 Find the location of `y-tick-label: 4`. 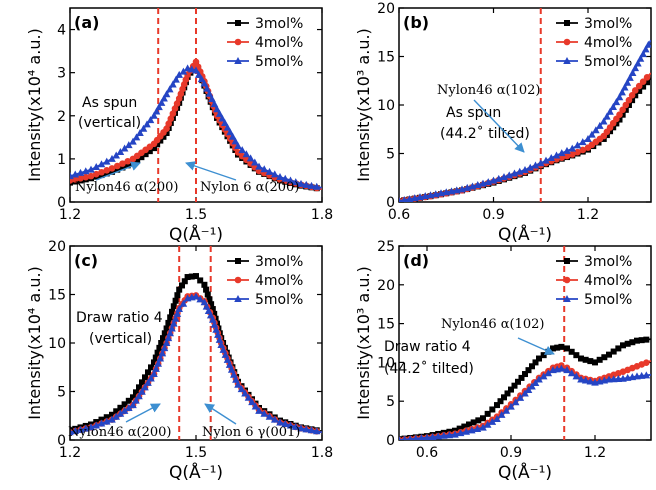

y-tick-label: 4 is located at coordinates (61, 31).